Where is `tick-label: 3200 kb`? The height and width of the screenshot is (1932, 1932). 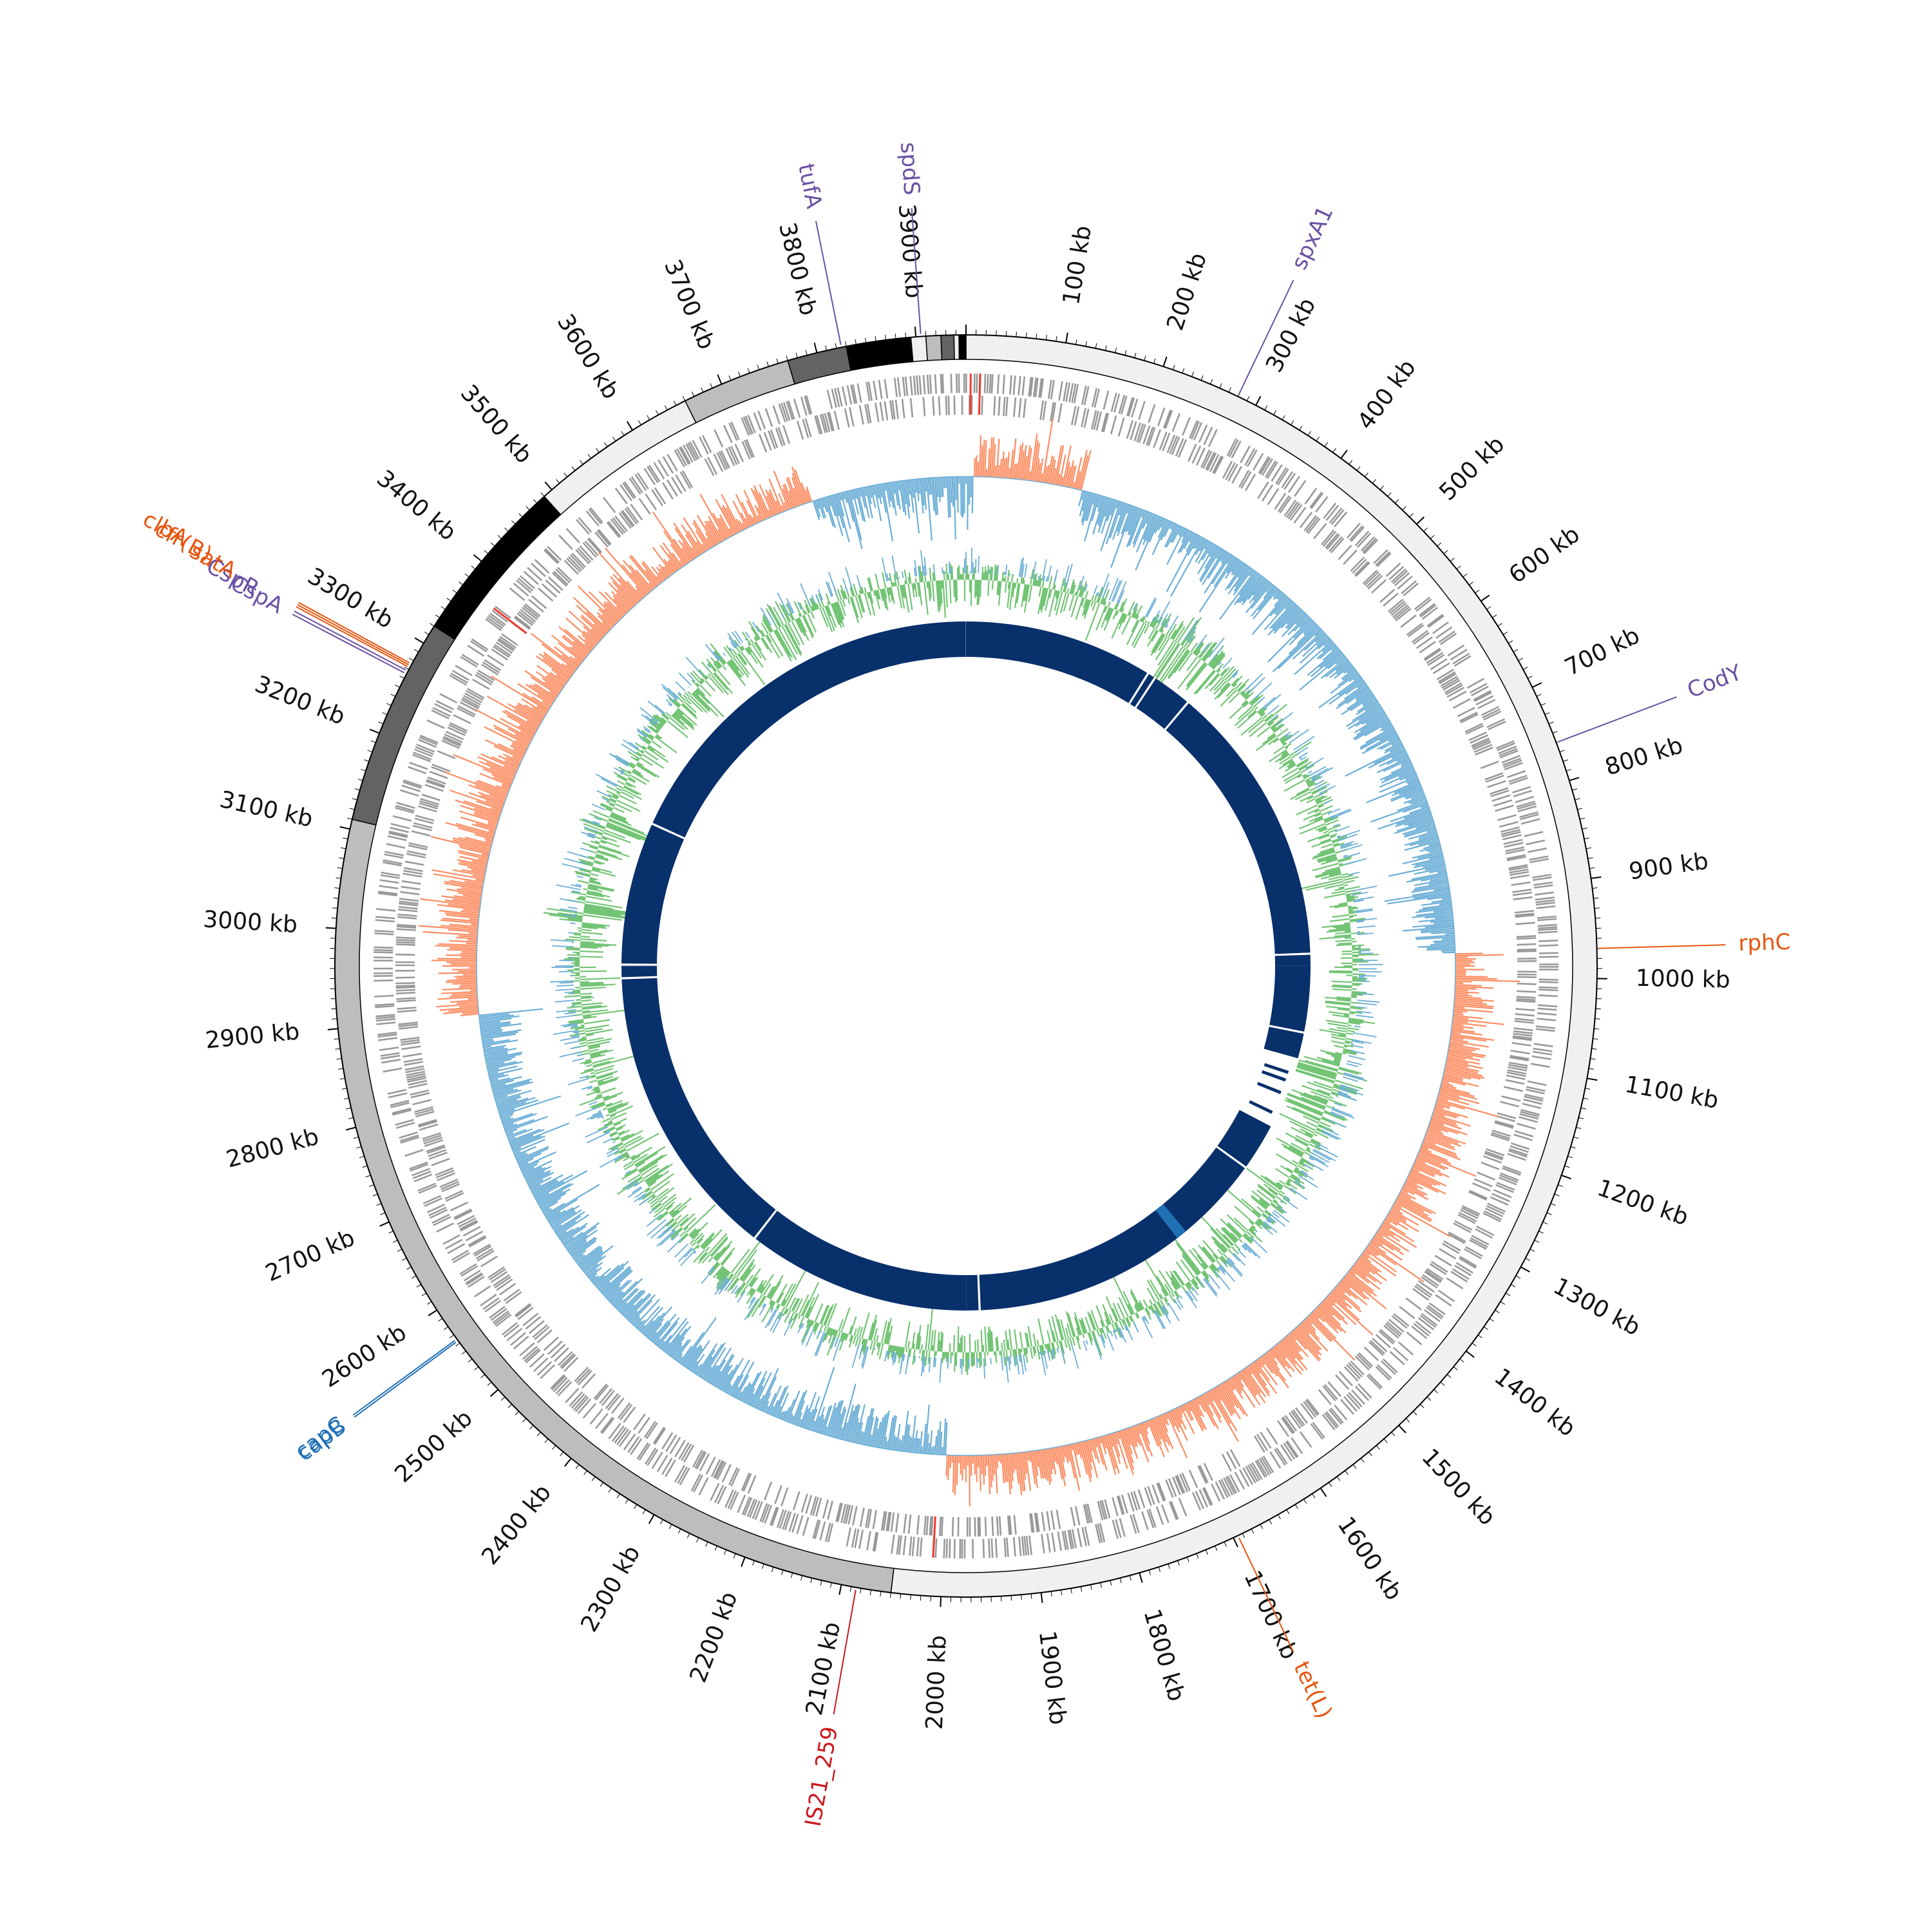 tick-label: 3200 kb is located at coordinates (300, 700).